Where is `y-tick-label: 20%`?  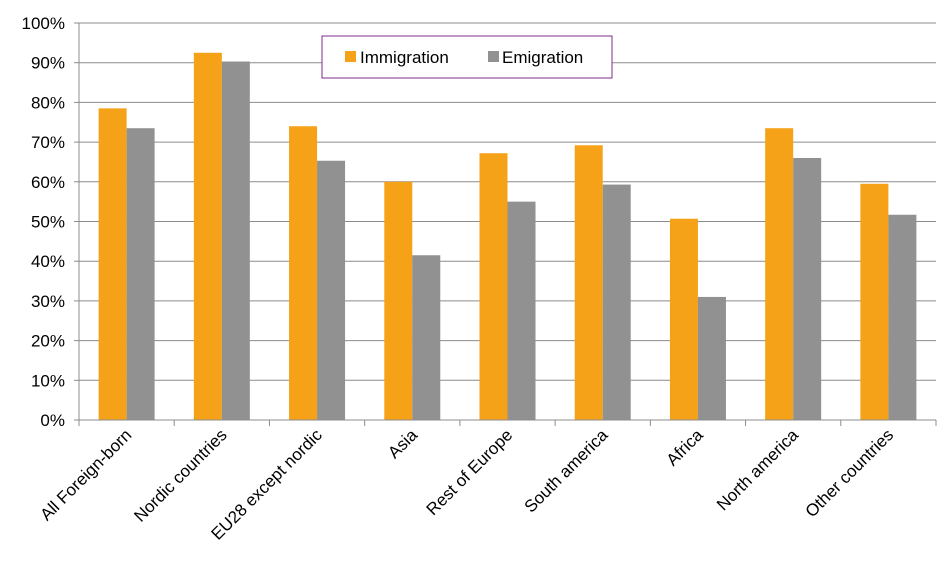 y-tick-label: 20% is located at coordinates (48, 341).